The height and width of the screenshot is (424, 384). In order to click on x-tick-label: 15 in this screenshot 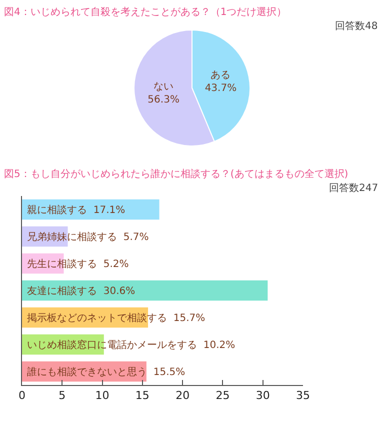, I will do `click(142, 395)`.